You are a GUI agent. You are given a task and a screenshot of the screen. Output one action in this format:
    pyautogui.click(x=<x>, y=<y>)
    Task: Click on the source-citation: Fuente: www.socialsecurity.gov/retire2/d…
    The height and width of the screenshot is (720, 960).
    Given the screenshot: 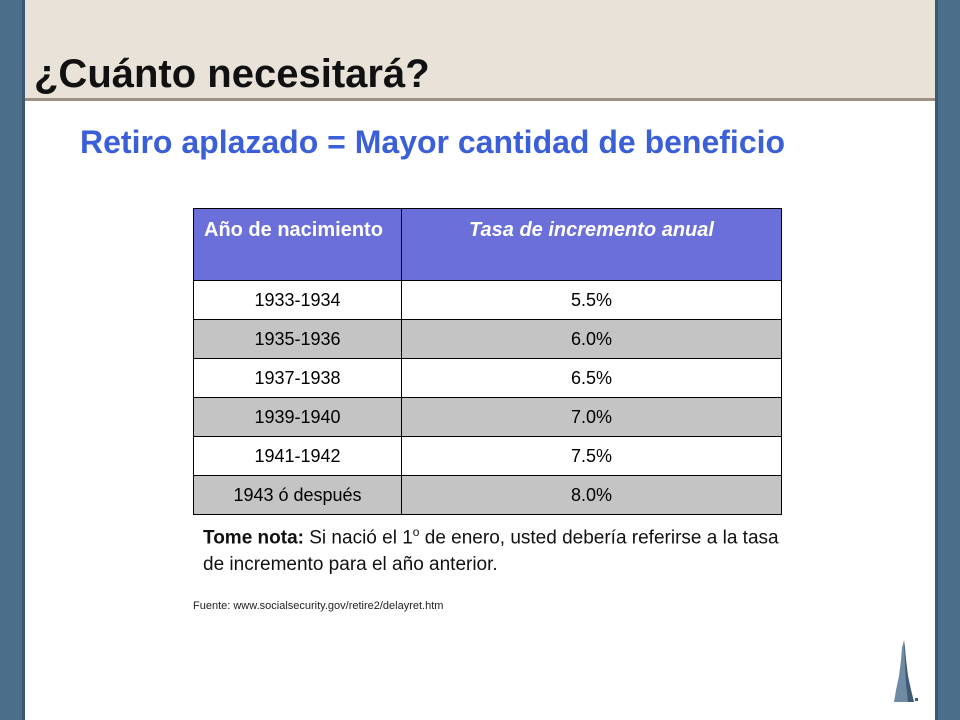 What is the action you would take?
    pyautogui.click(x=318, y=606)
    